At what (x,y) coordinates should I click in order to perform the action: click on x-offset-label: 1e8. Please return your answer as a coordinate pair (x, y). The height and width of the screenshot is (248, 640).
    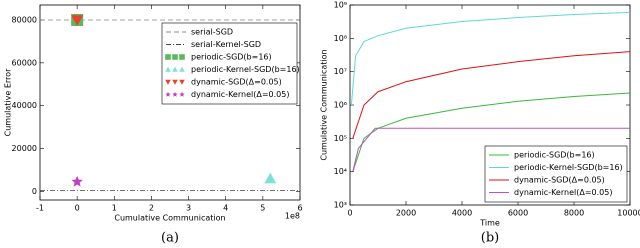
    Looking at the image, I should click on (292, 216).